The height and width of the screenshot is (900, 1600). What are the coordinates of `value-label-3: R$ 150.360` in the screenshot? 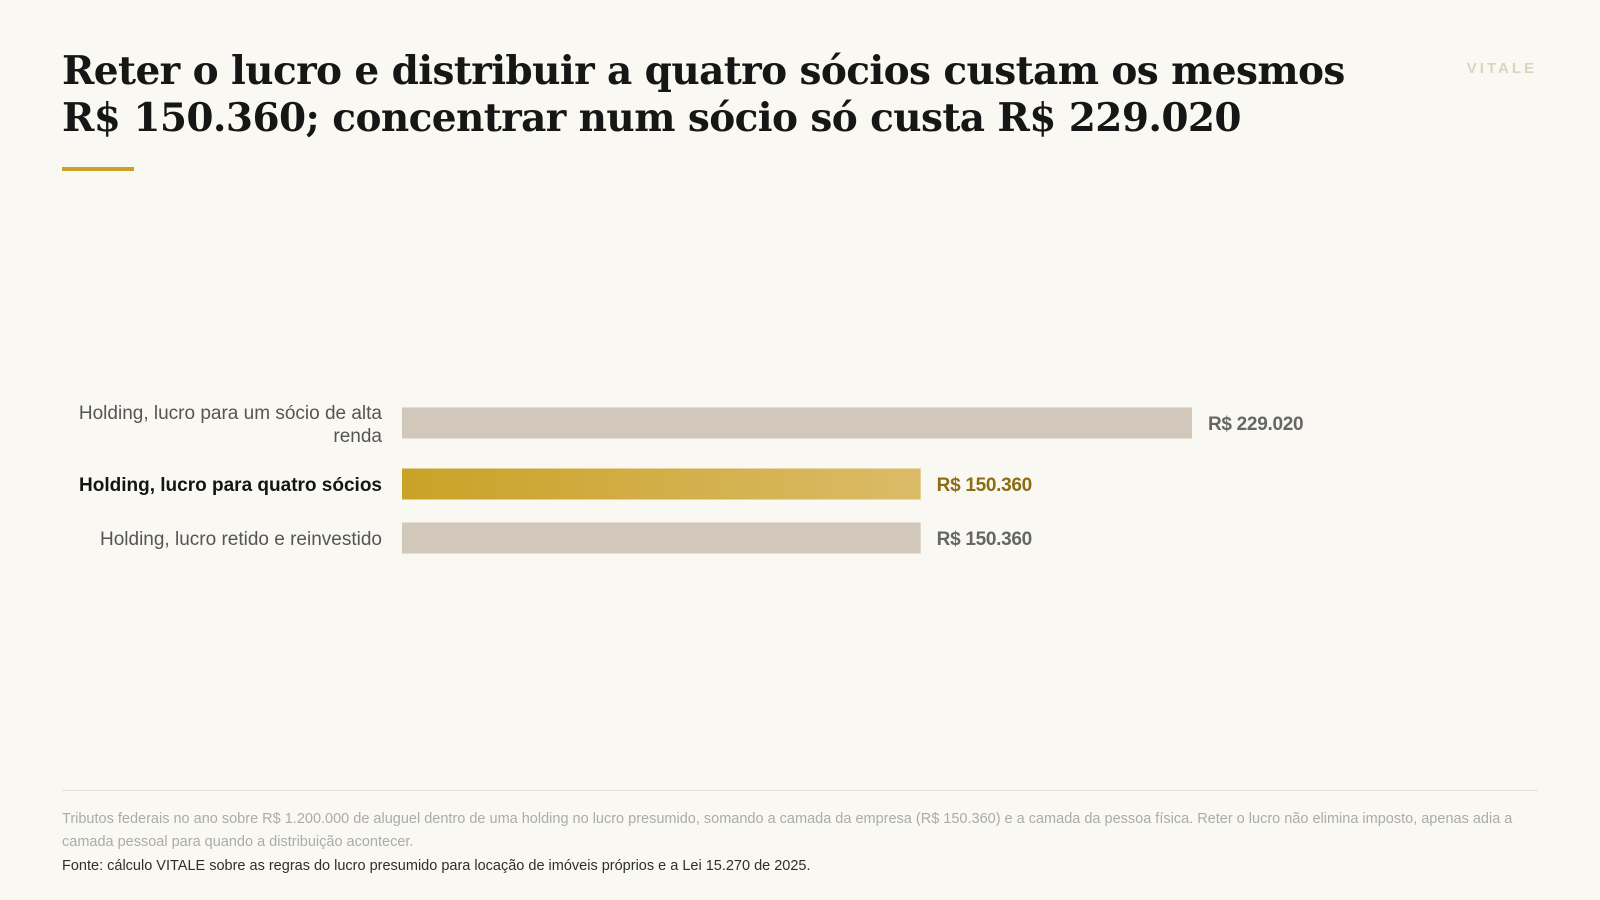 It's located at (984, 539).